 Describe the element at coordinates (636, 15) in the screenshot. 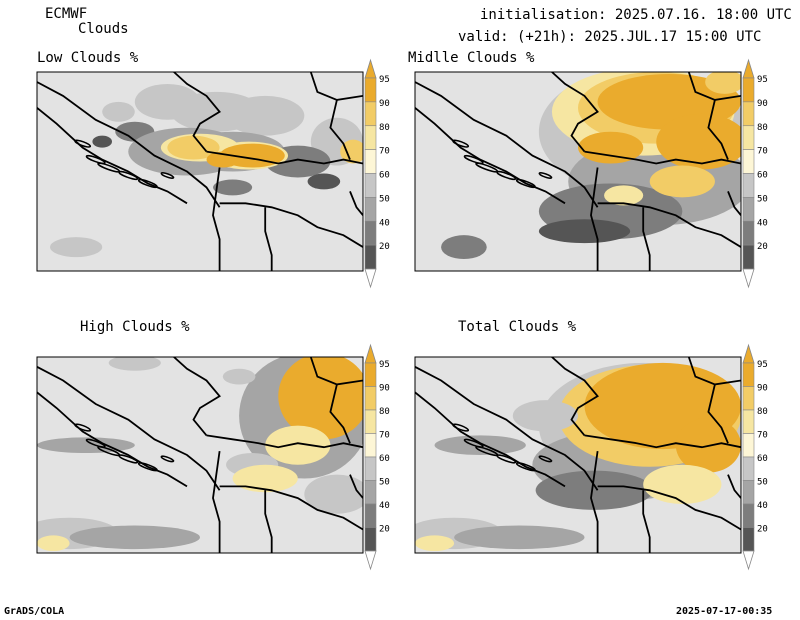

I see `init-time: initialisation: 2025.07.16. 18:00 UTC` at that location.